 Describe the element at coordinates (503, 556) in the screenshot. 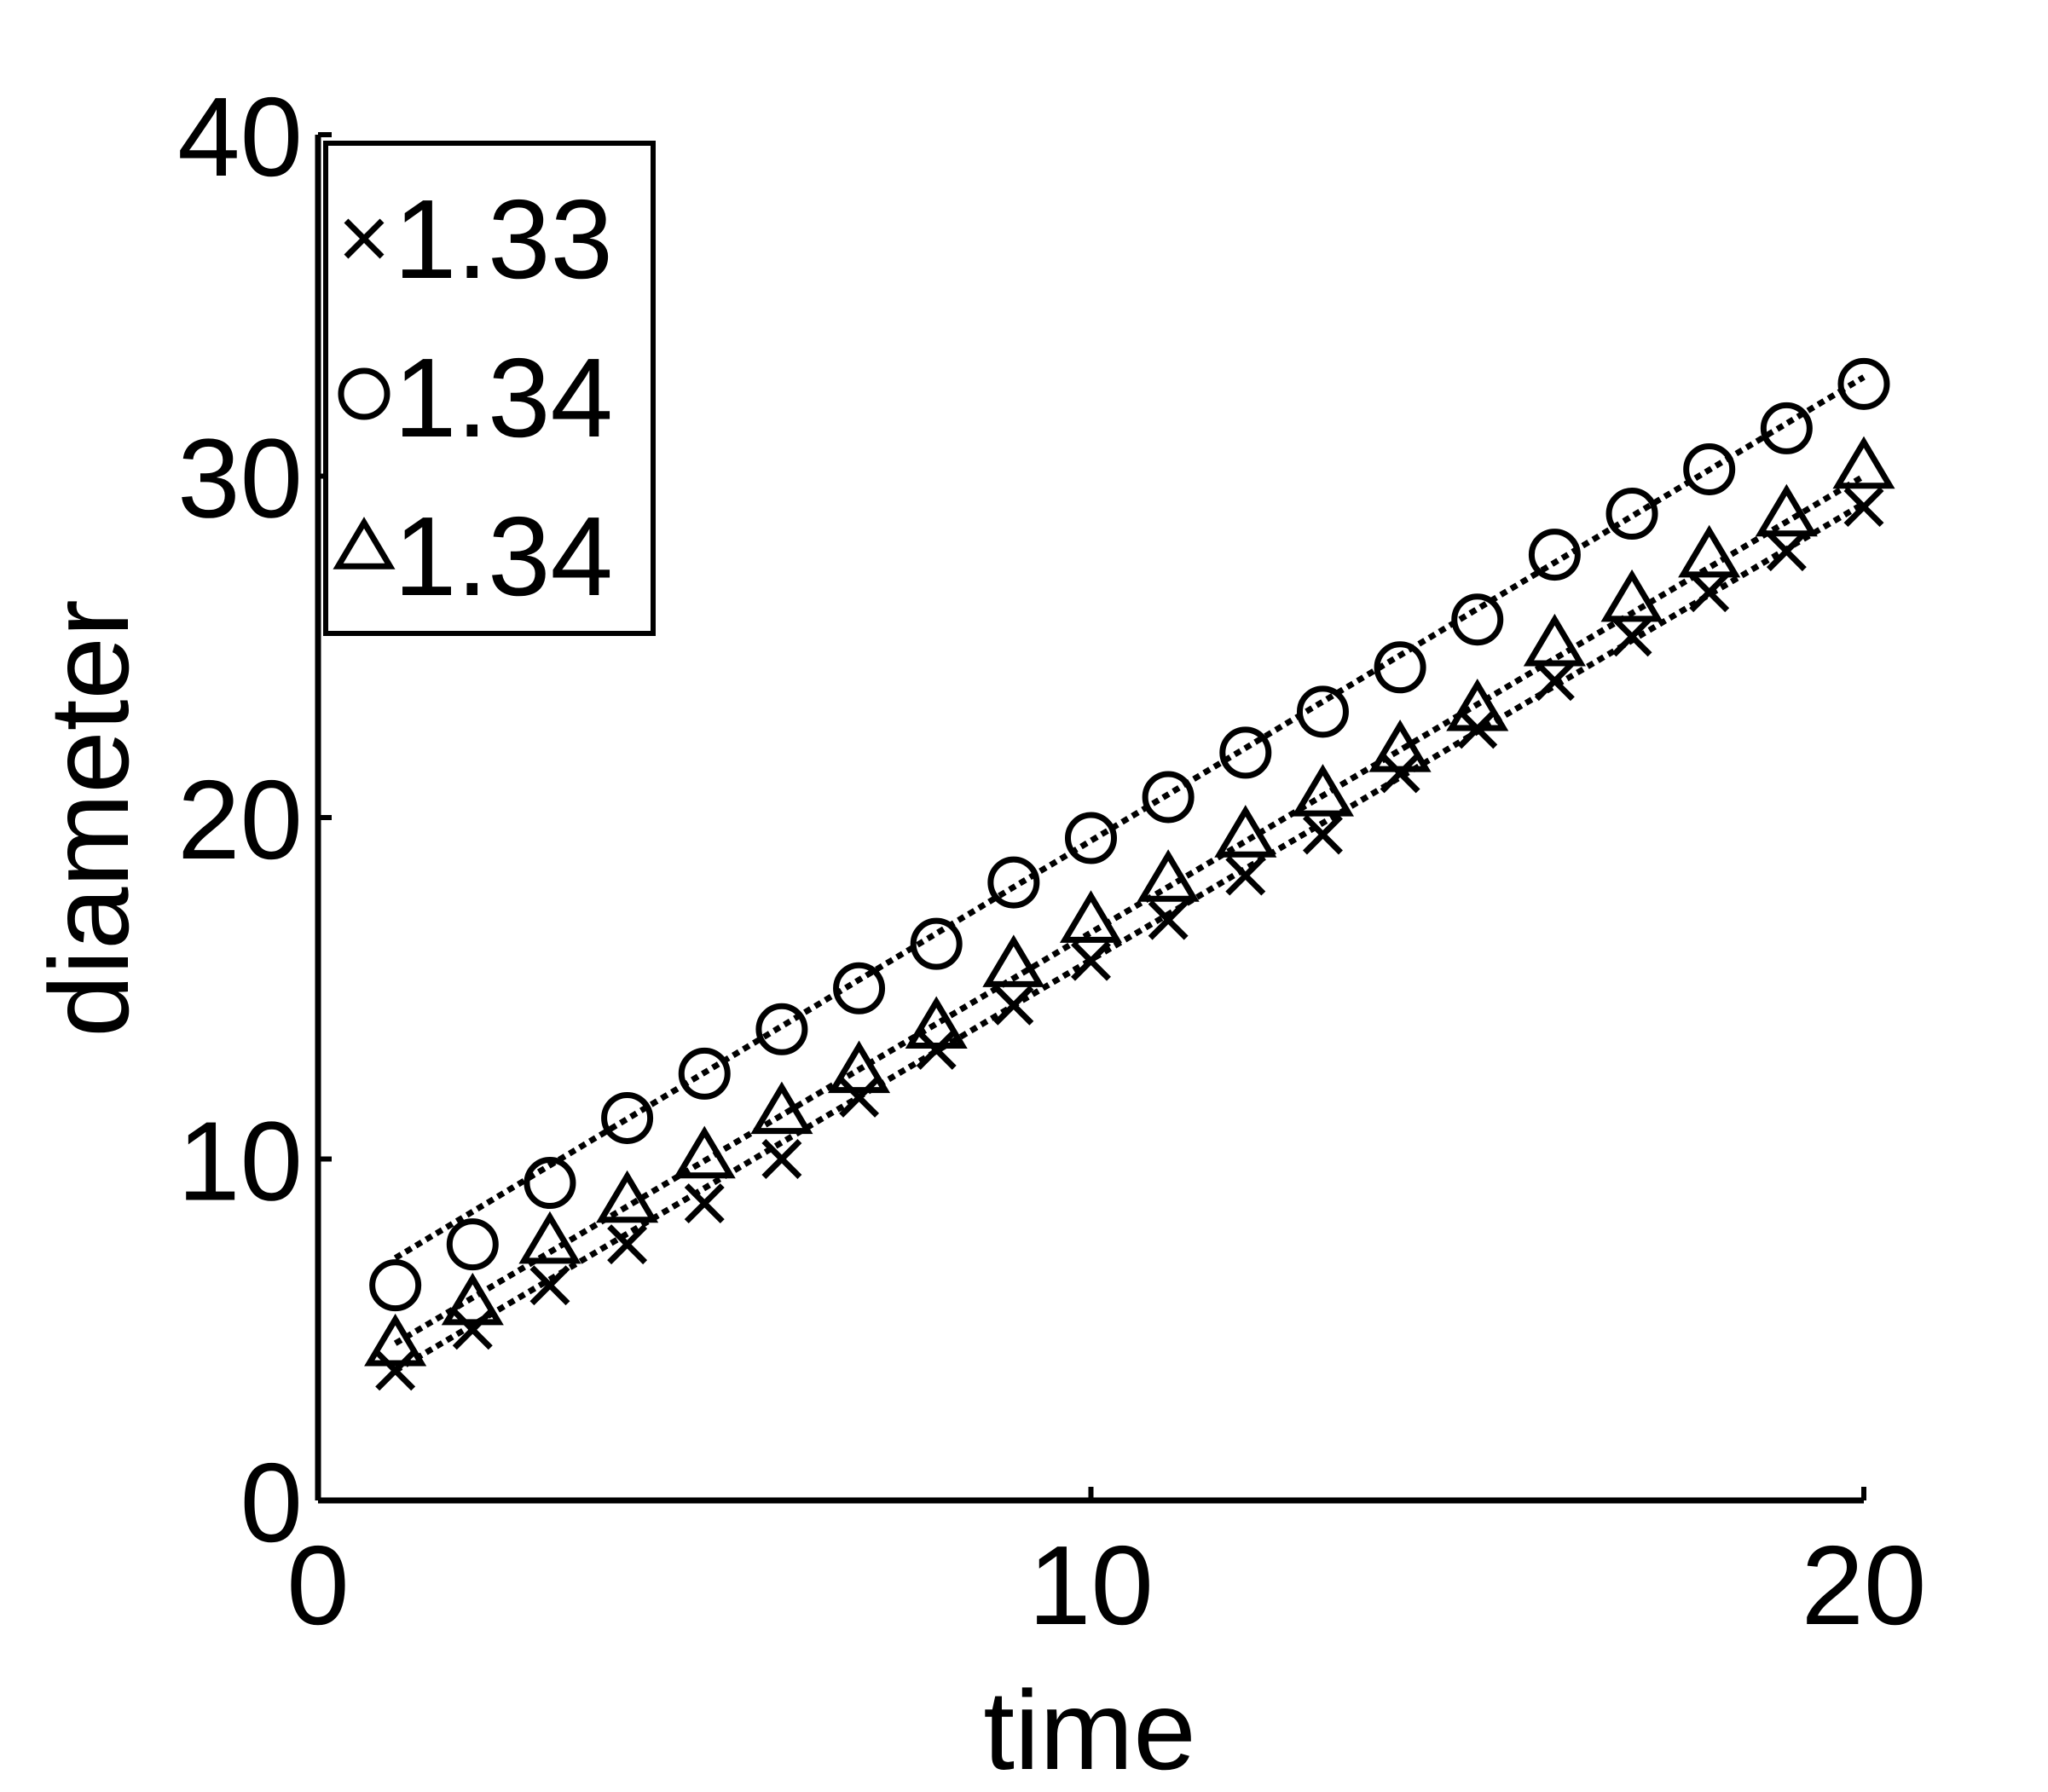

I see `legend-label-3: 1.34` at that location.